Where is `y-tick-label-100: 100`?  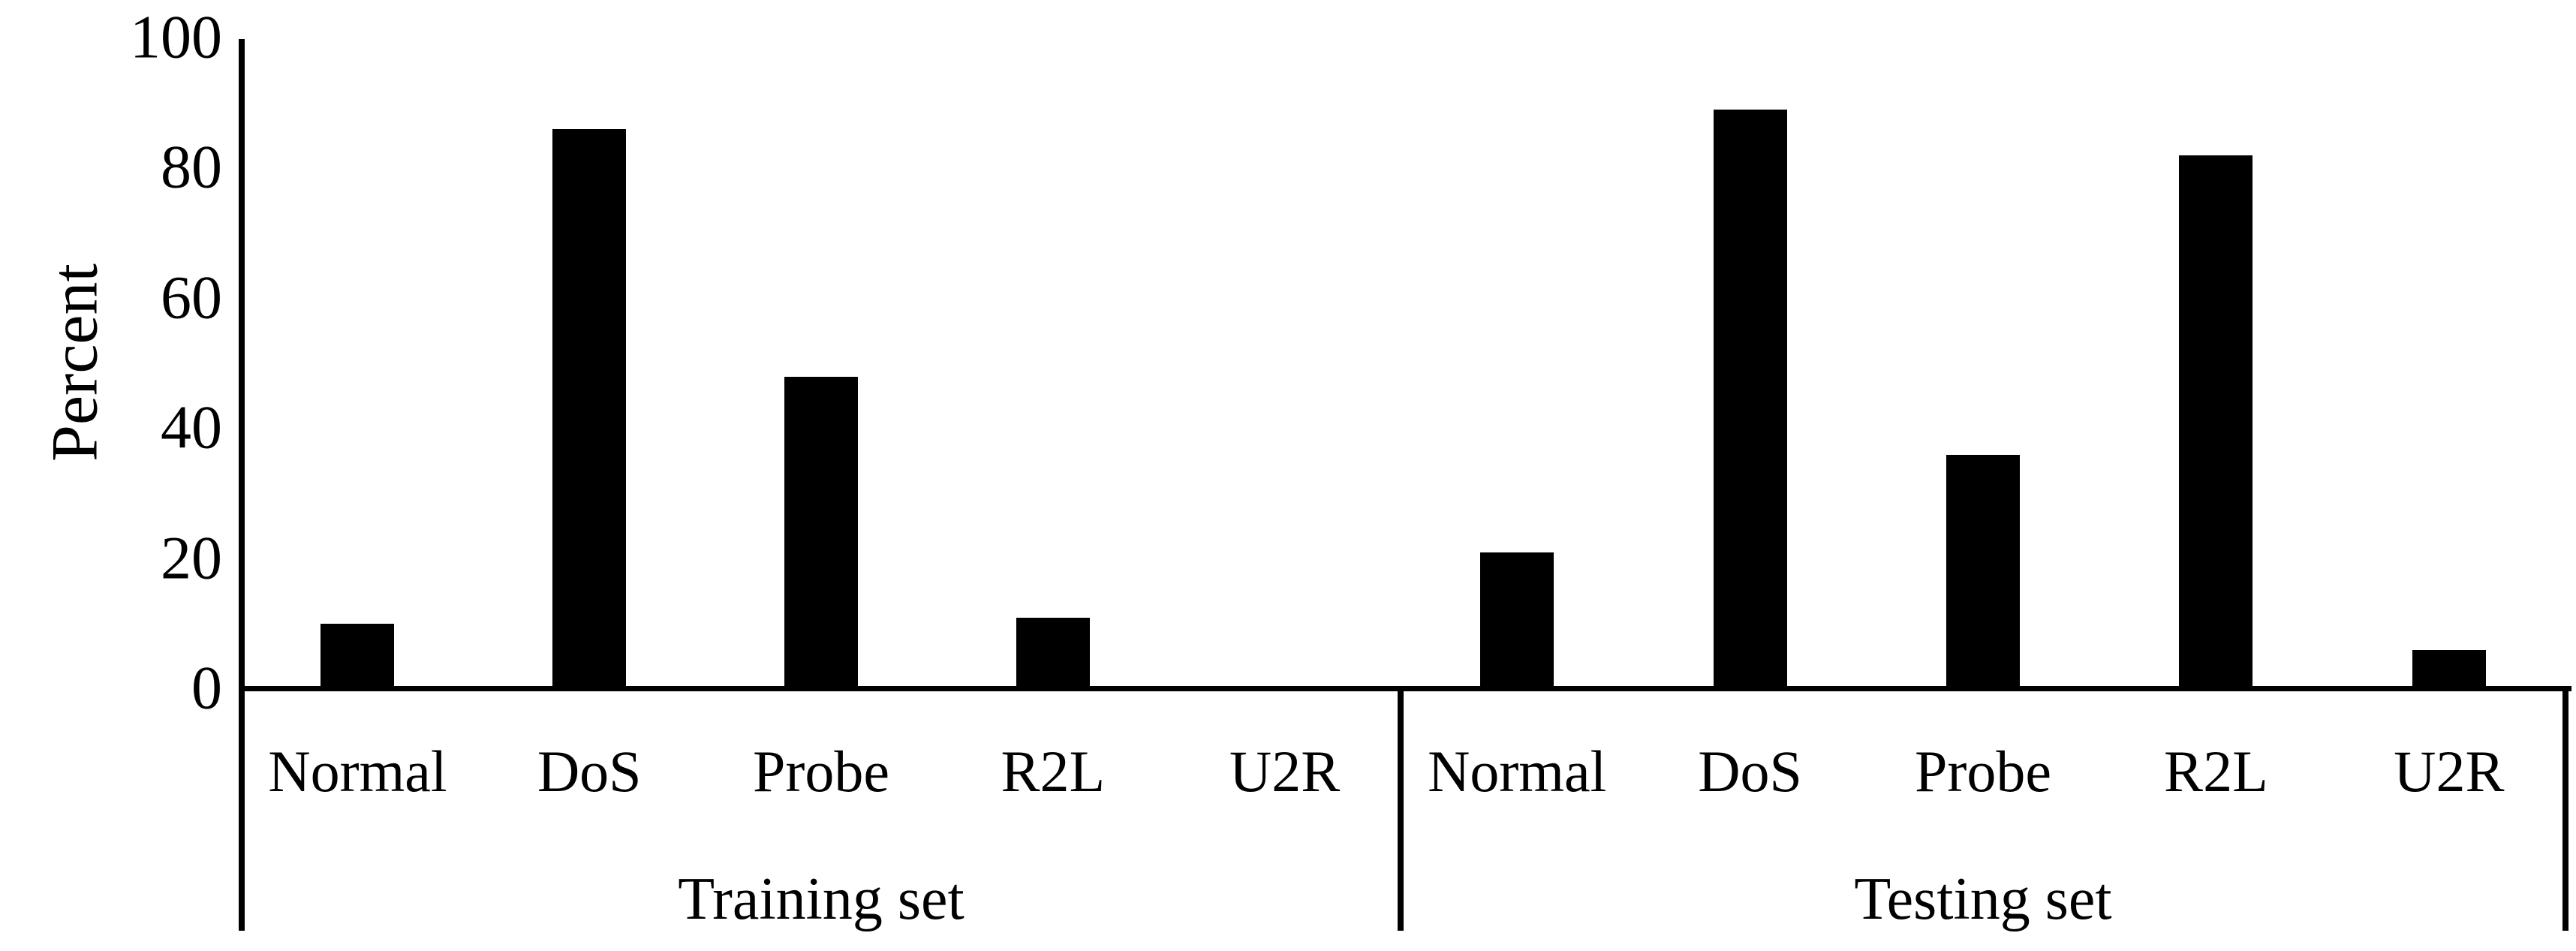
y-tick-label-100: 100 is located at coordinates (176, 36).